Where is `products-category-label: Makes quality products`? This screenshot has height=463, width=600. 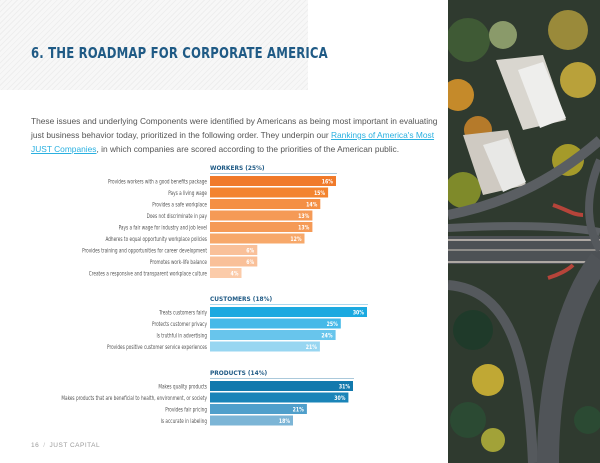
products-category-label: Makes quality products is located at coordinates (182, 387).